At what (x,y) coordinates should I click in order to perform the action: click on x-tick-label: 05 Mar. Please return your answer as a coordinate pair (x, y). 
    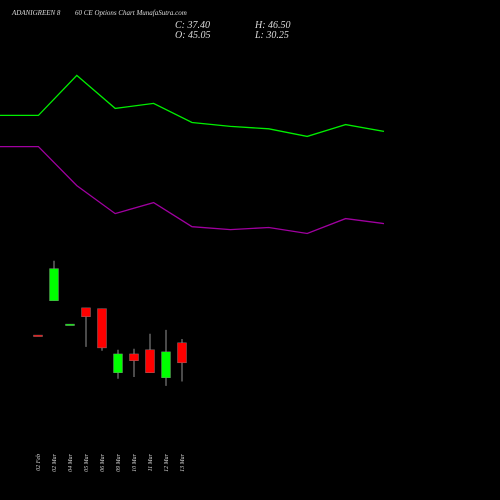
    Looking at the image, I should click on (87, 462).